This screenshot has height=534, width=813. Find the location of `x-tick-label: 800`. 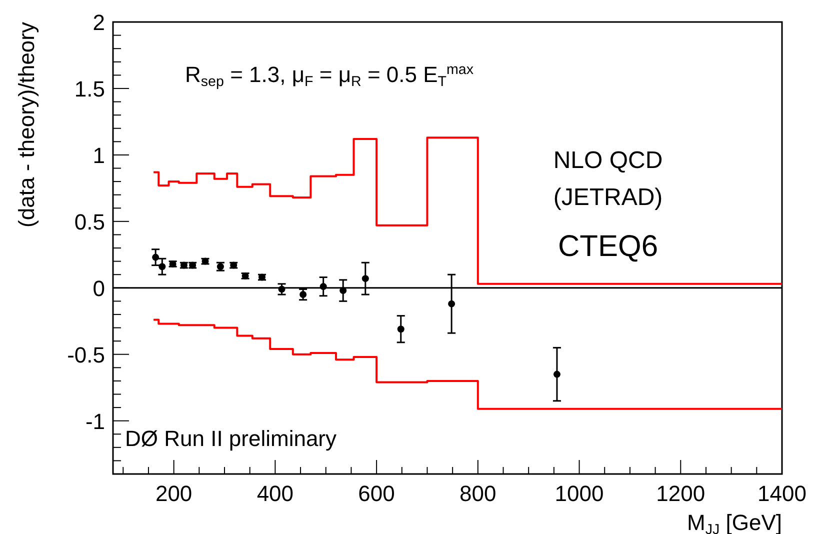

x-tick-label: 800 is located at coordinates (478, 493).